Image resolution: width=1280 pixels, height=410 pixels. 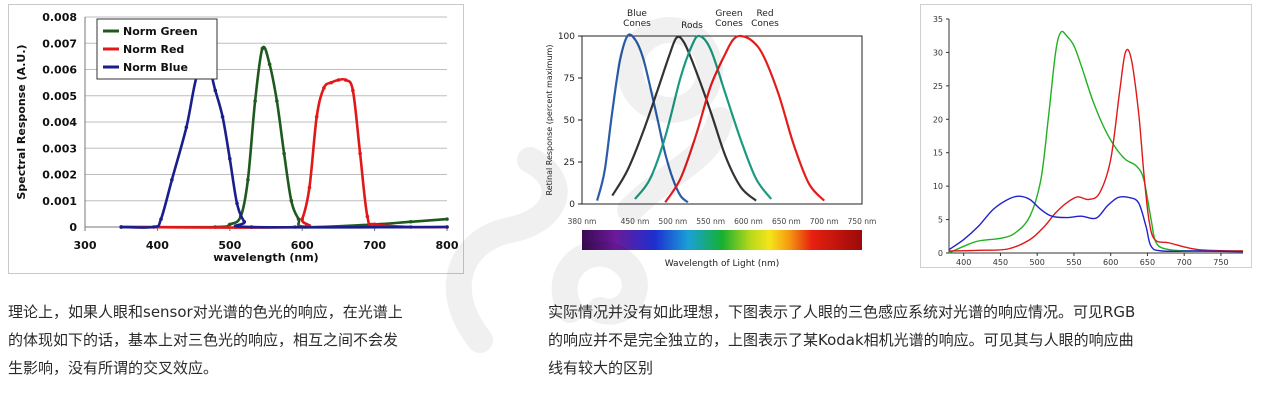 I want to click on y-tick-label: 0.005, so click(x=59, y=96).